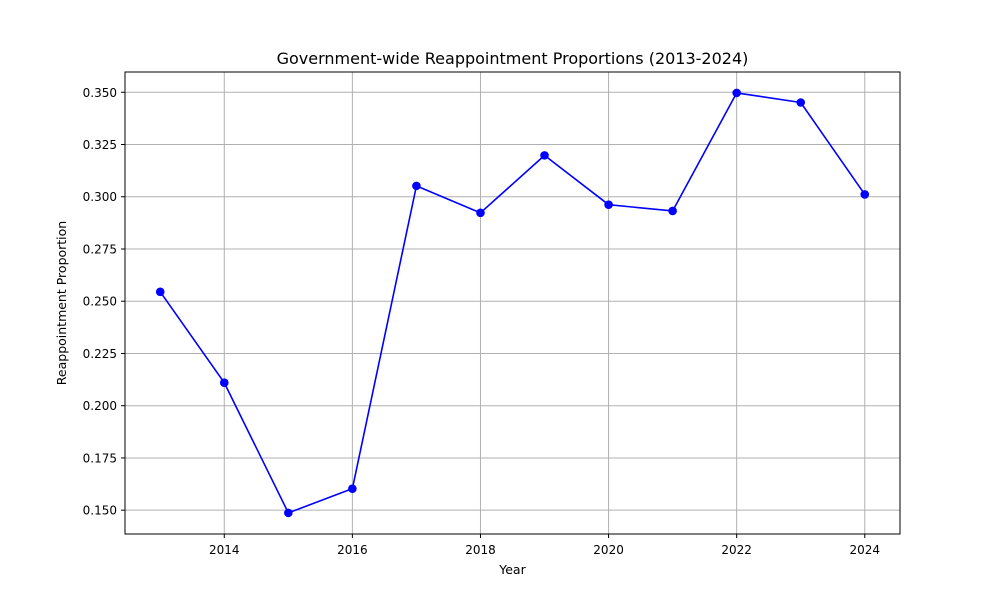 The width and height of the screenshot is (1000, 600). Describe the element at coordinates (100, 197) in the screenshot. I see `y-tick-label: 0.300` at that location.